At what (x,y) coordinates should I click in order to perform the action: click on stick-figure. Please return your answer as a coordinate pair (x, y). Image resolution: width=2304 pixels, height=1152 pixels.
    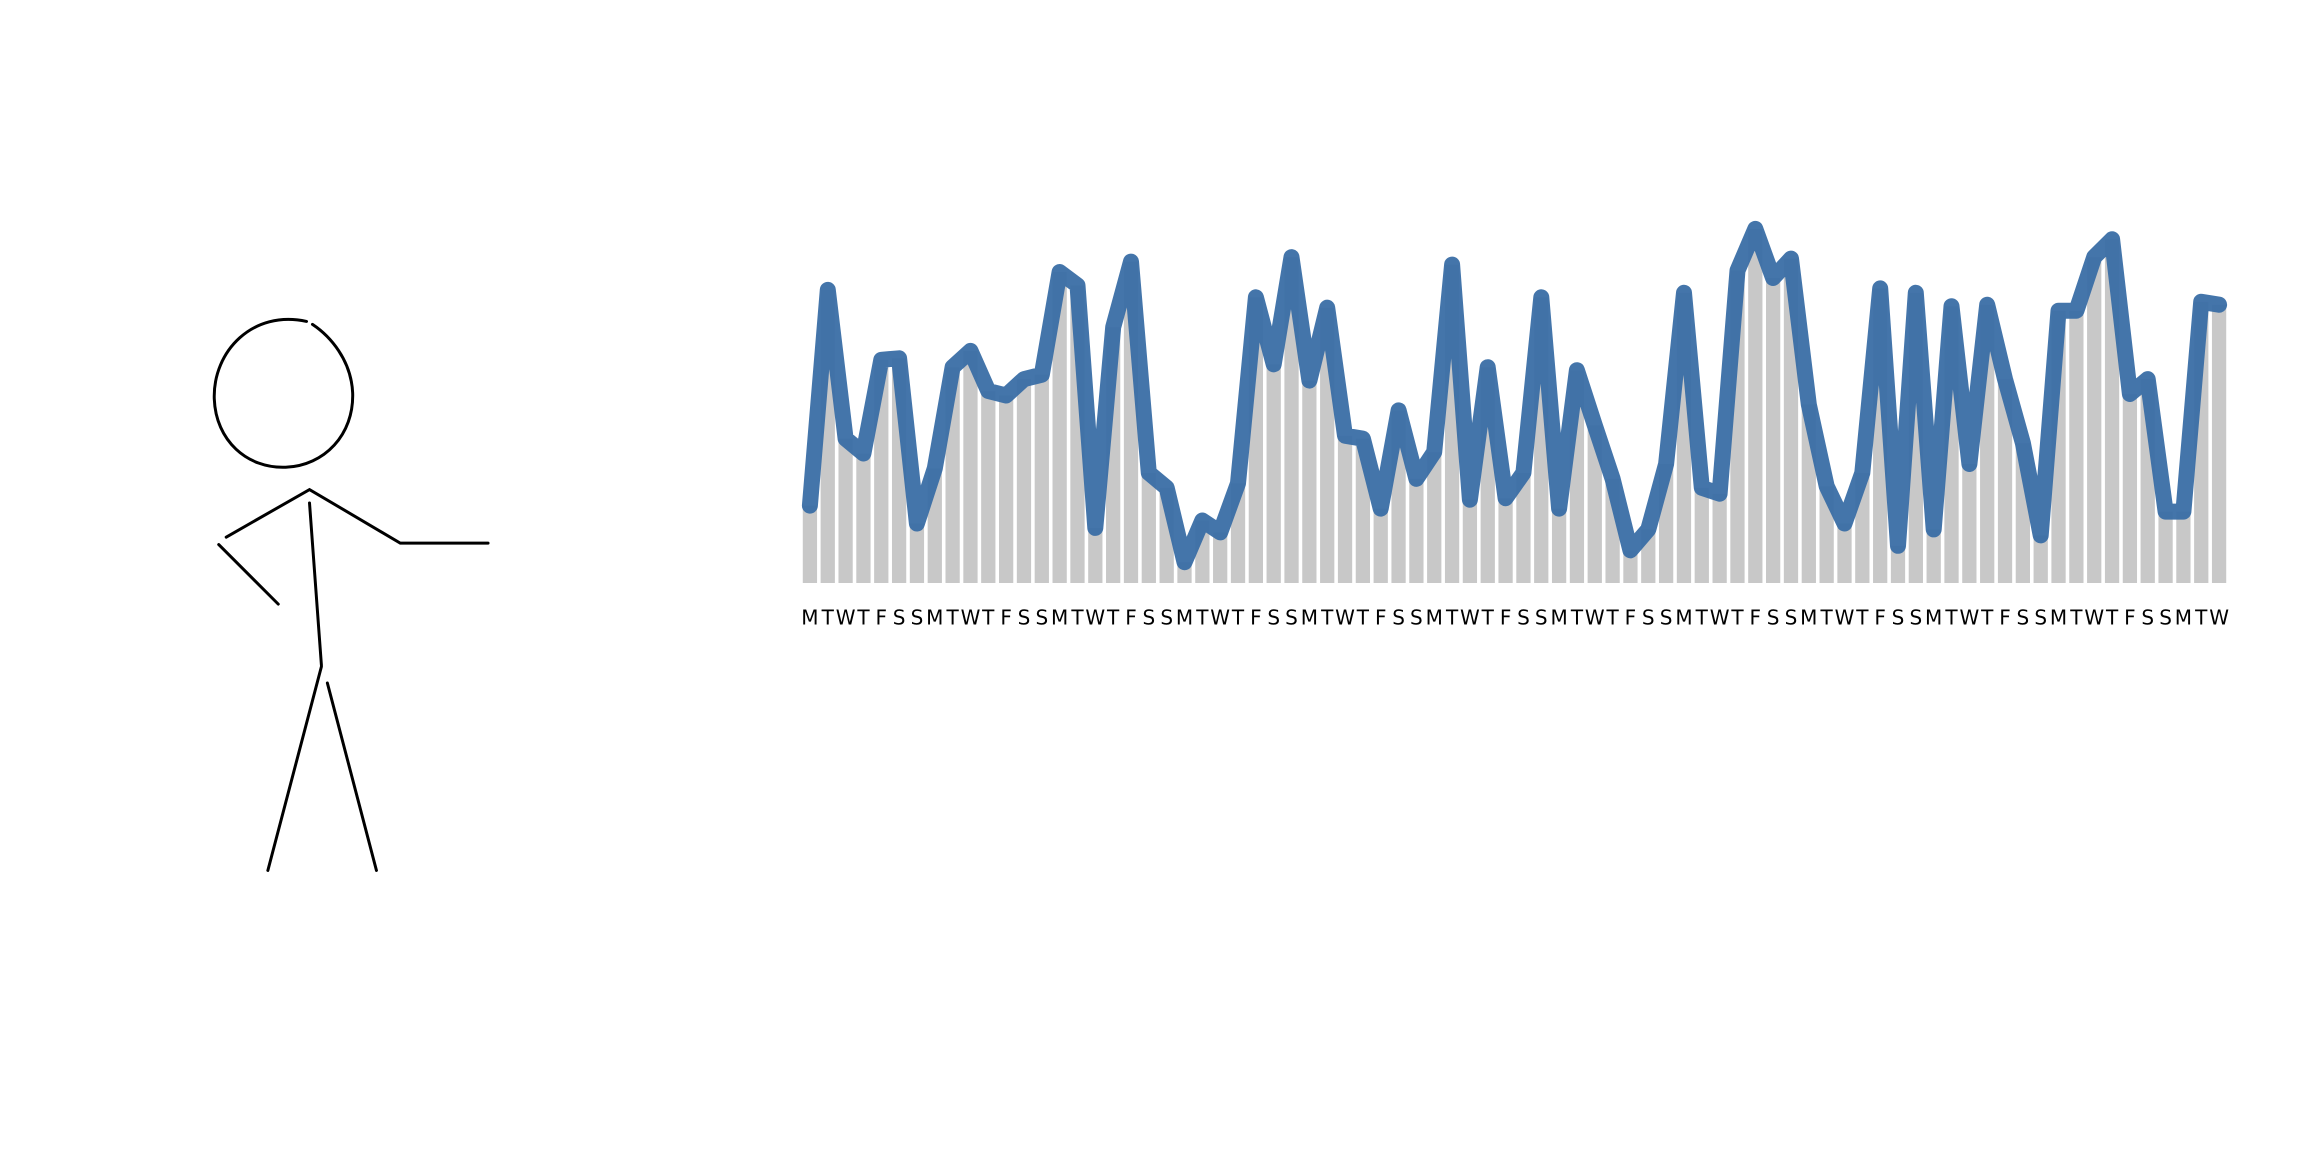
    Looking at the image, I should click on (351, 595).